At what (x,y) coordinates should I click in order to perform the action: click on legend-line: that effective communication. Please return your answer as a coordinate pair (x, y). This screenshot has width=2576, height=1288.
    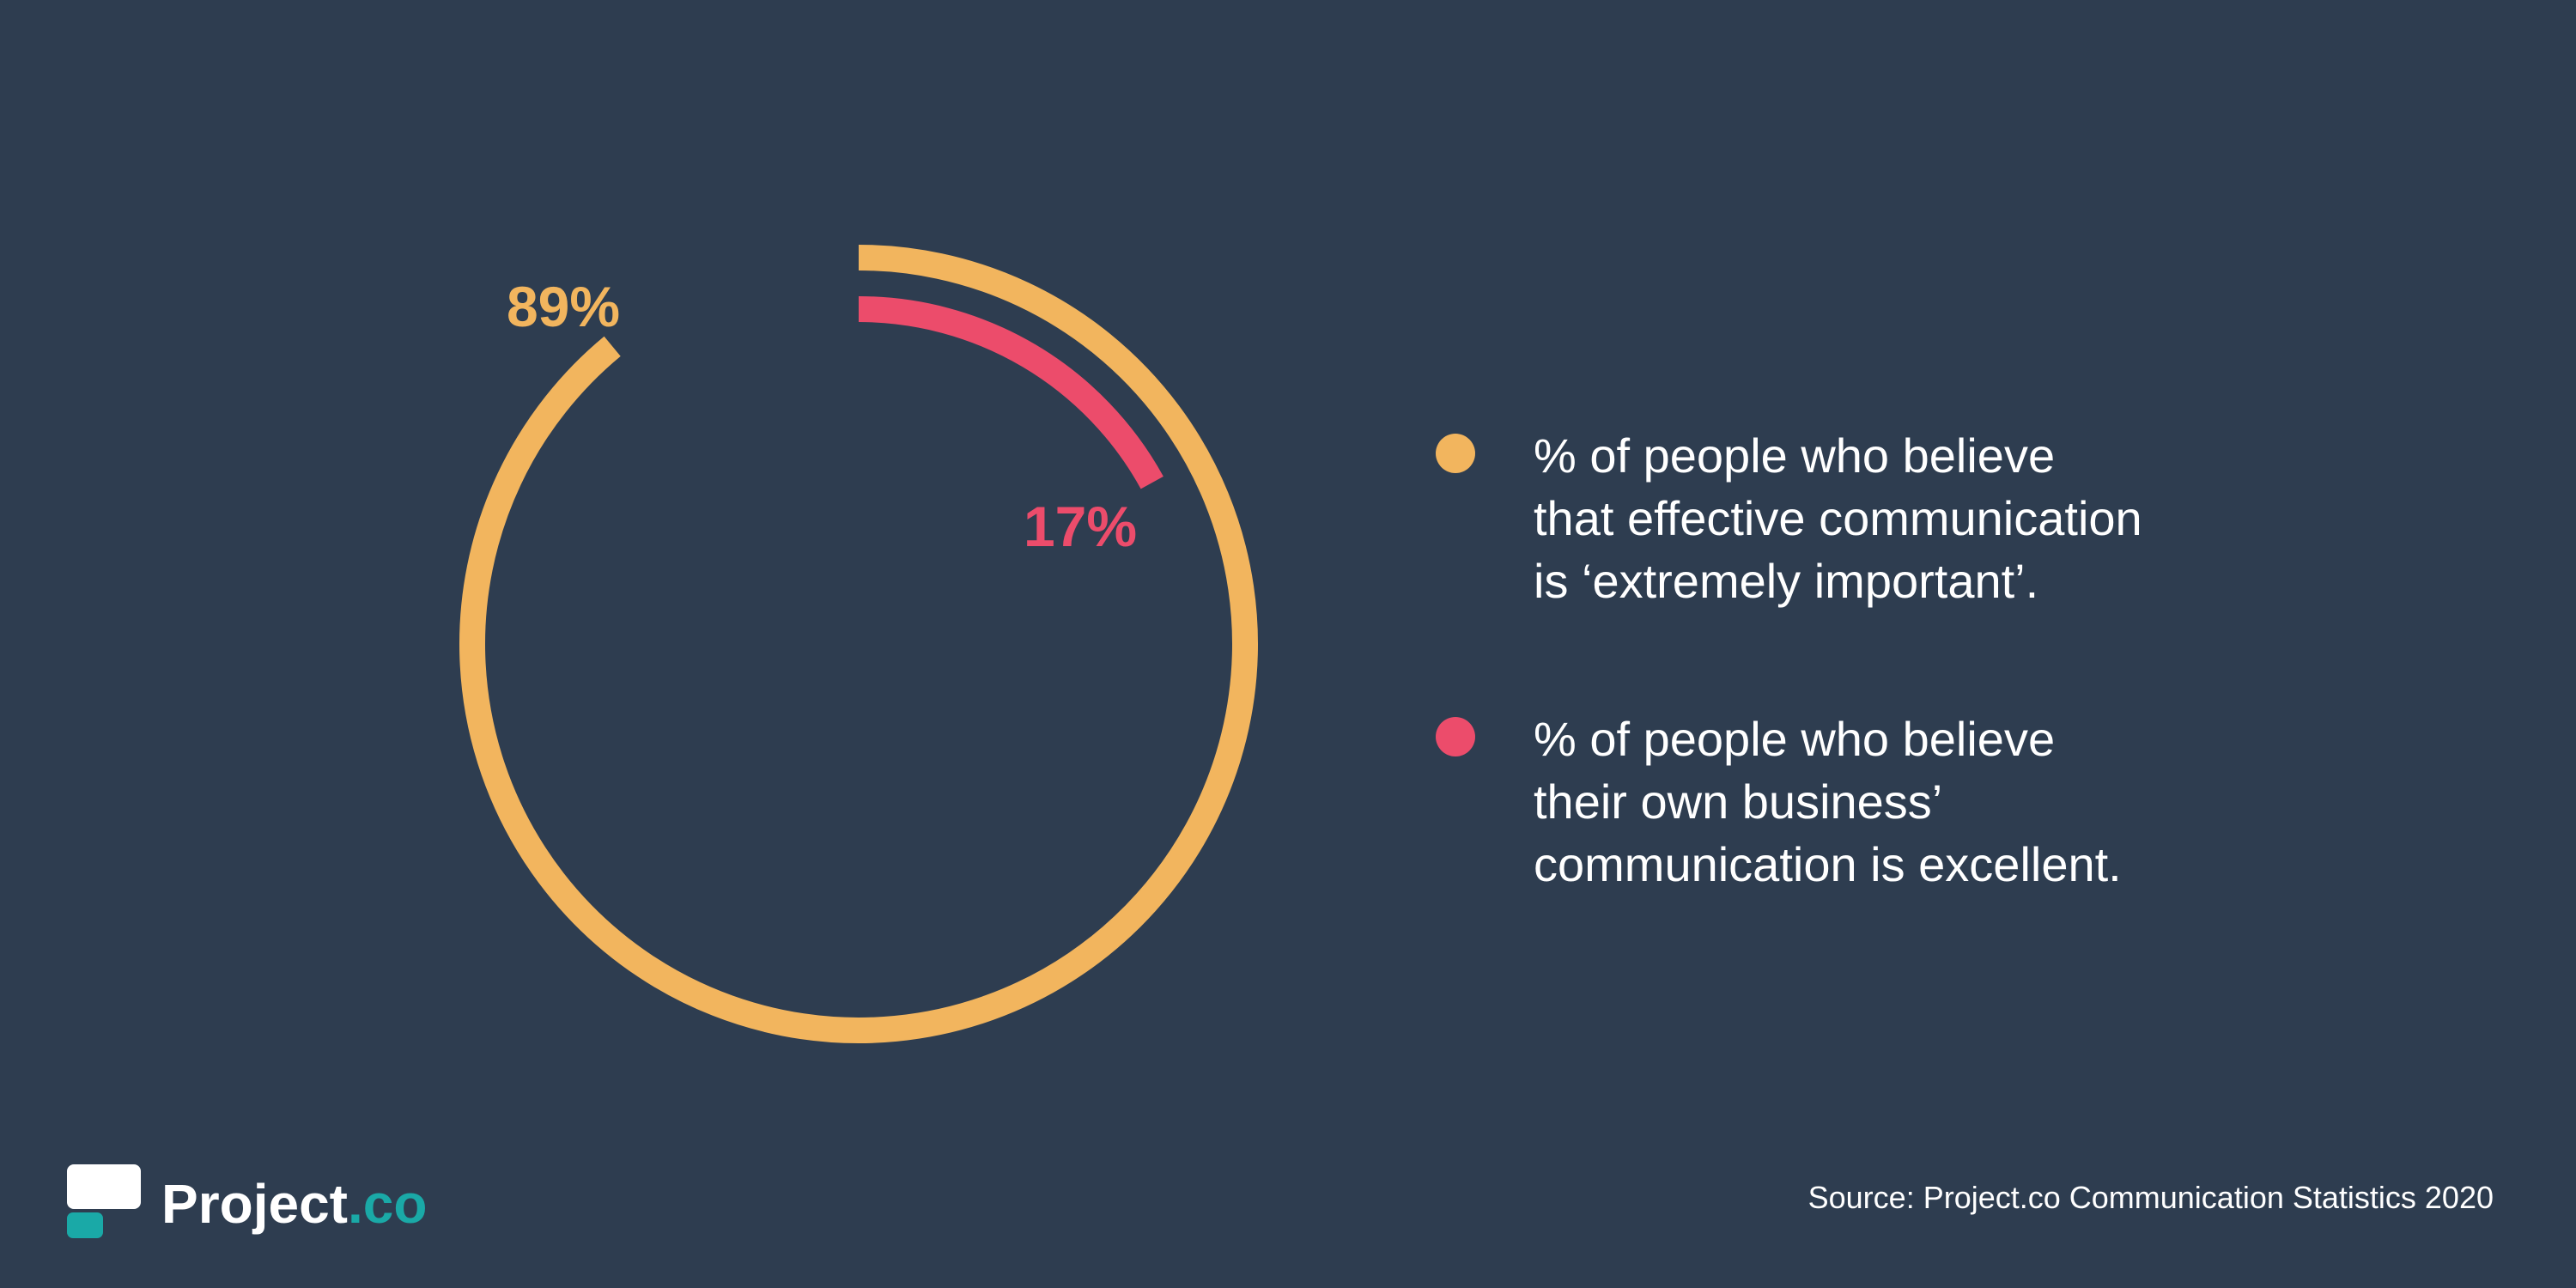
    Looking at the image, I should click on (1838, 518).